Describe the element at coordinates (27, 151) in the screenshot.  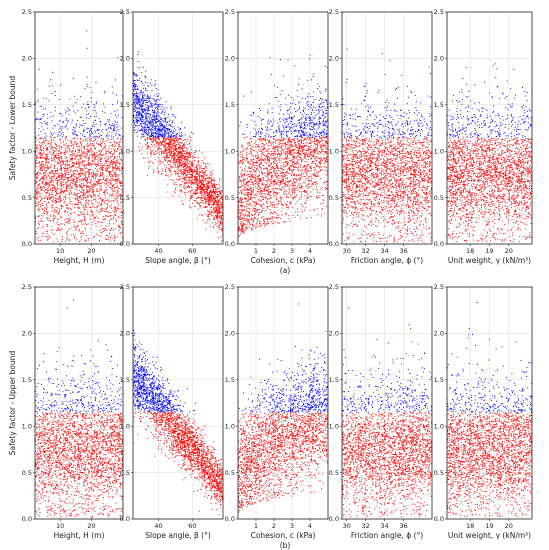
I see `y-tick-label: 1.0` at that location.